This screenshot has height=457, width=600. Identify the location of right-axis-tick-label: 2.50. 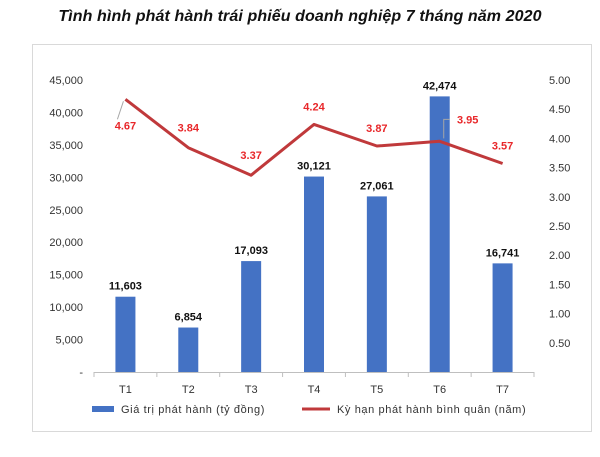
(559, 227).